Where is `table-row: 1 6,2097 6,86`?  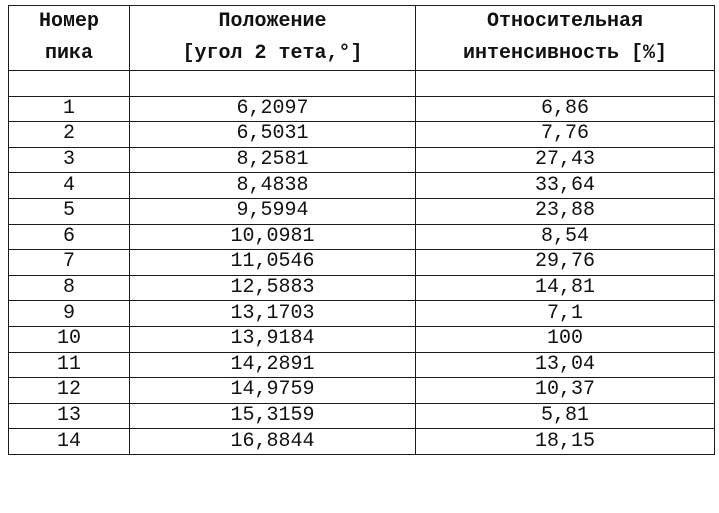
table-row: 1 6,2097 6,86 is located at coordinates (361, 109).